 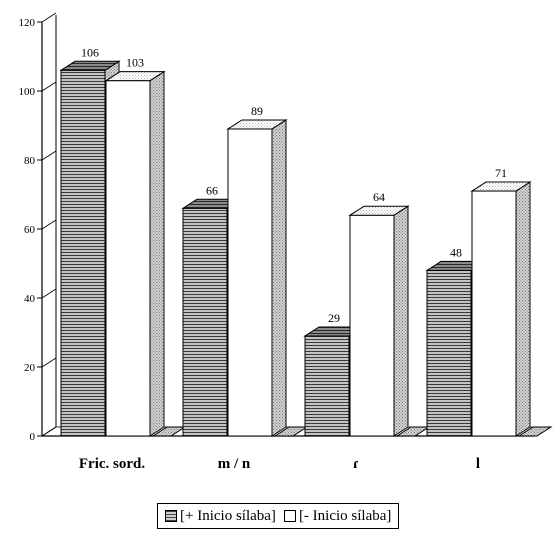 I want to click on legend-label-minus-onset: [- Inicio sílaba], so click(x=345, y=515).